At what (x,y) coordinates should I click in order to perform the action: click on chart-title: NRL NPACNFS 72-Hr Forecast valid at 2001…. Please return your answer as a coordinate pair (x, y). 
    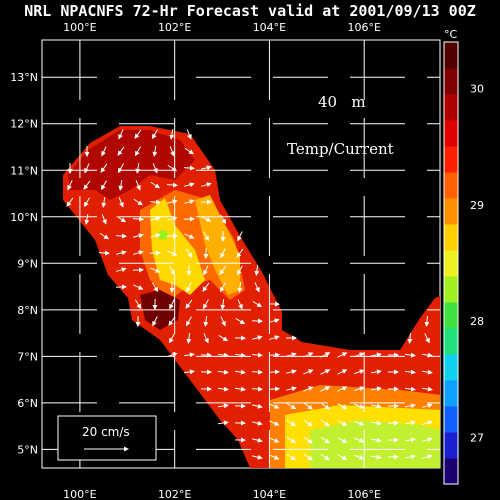
    Looking at the image, I should click on (250, 11).